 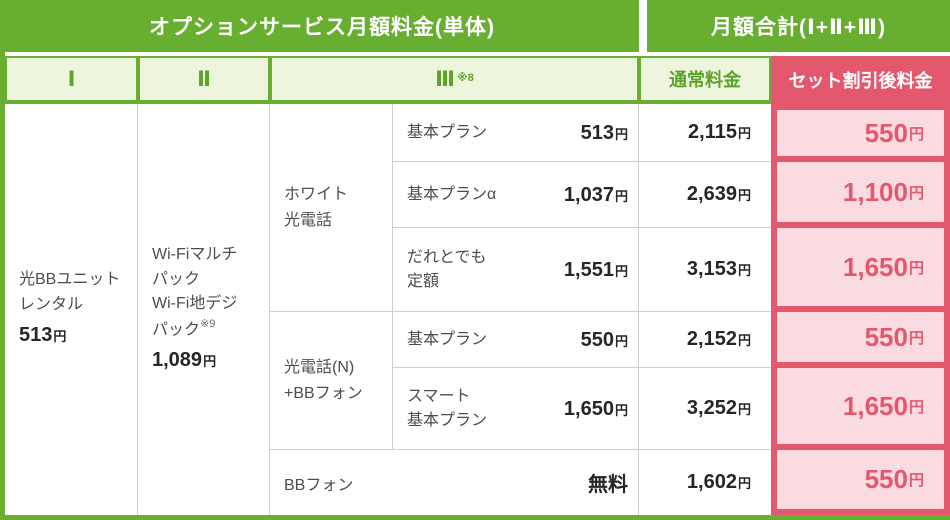 I want to click on group-hikari-n-line1: 光電話(N), so click(x=319, y=367).